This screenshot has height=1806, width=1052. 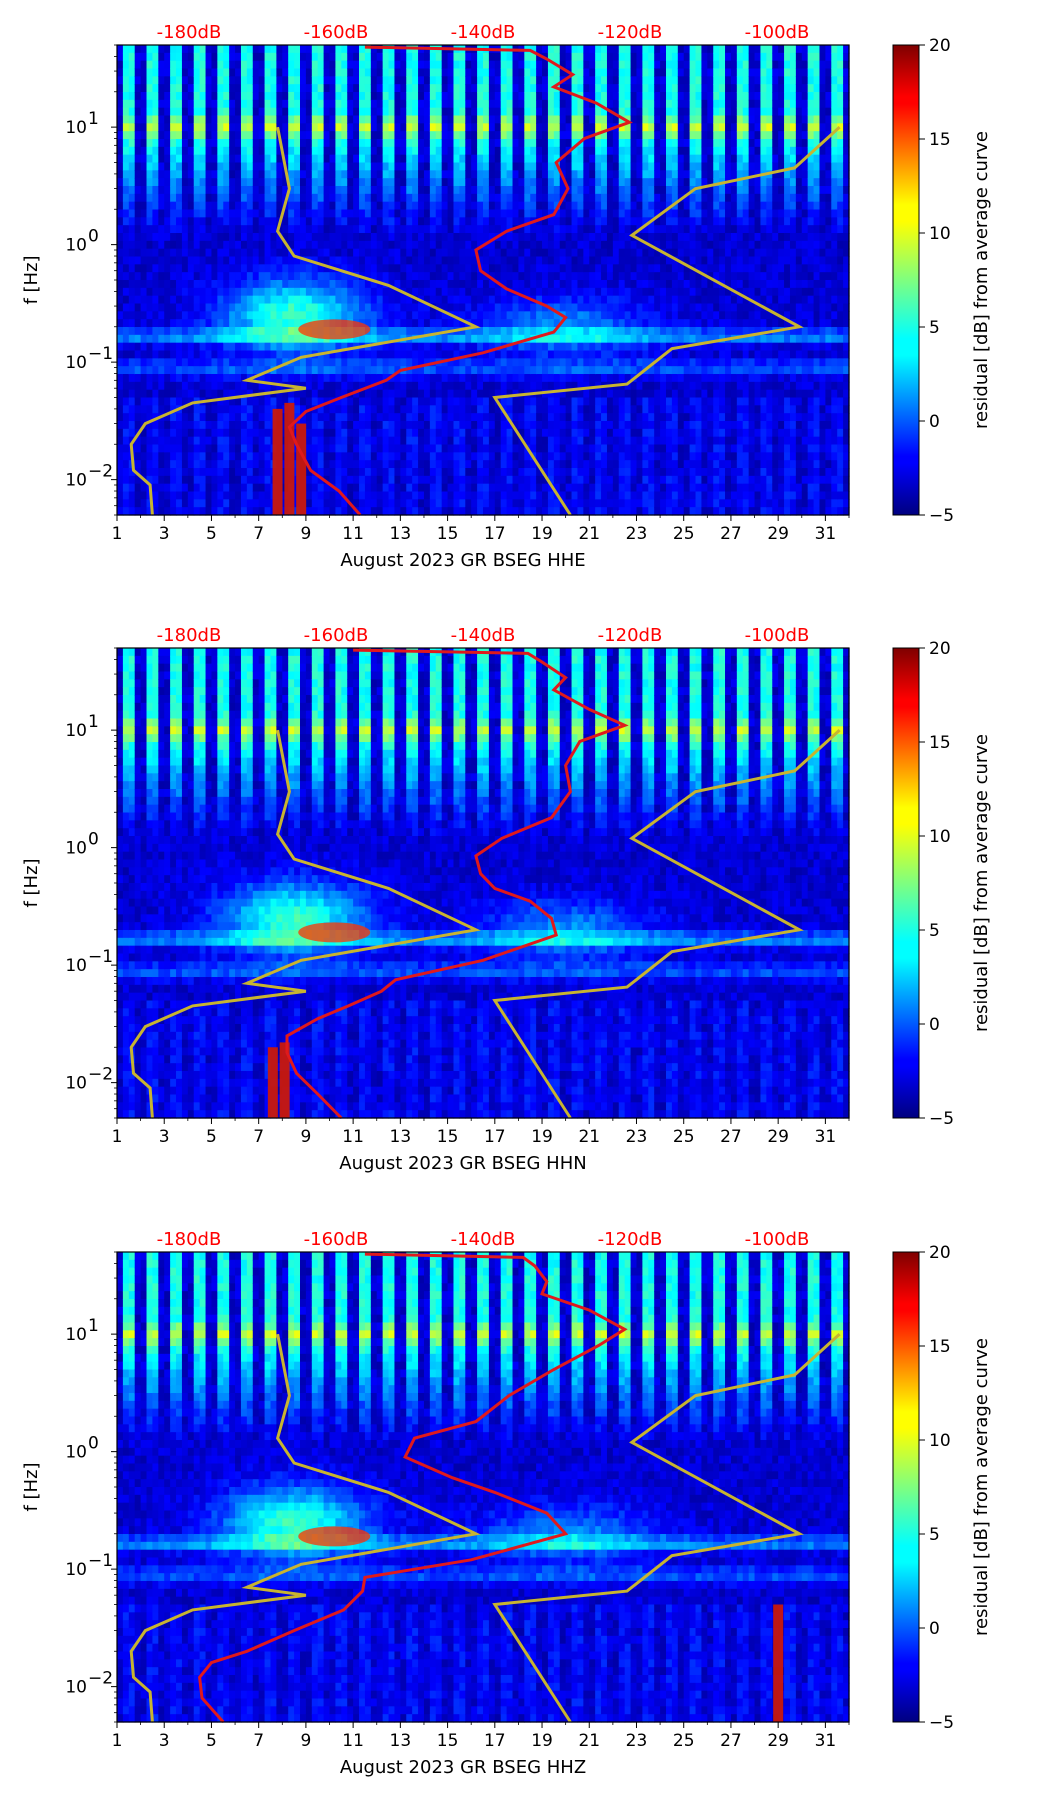 I want to click on y-tick-exponent: 0, so click(x=93, y=237).